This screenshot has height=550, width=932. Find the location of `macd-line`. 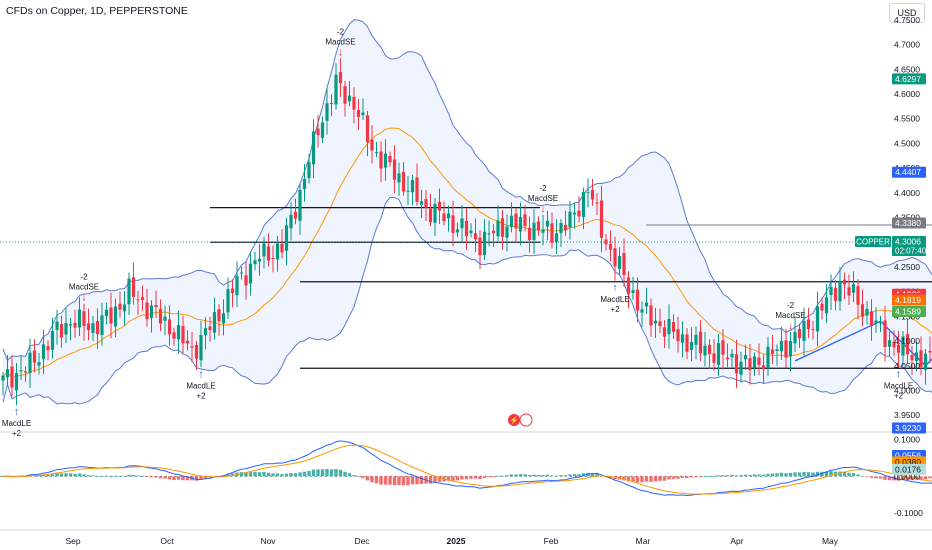

macd-line is located at coordinates (467, 468).